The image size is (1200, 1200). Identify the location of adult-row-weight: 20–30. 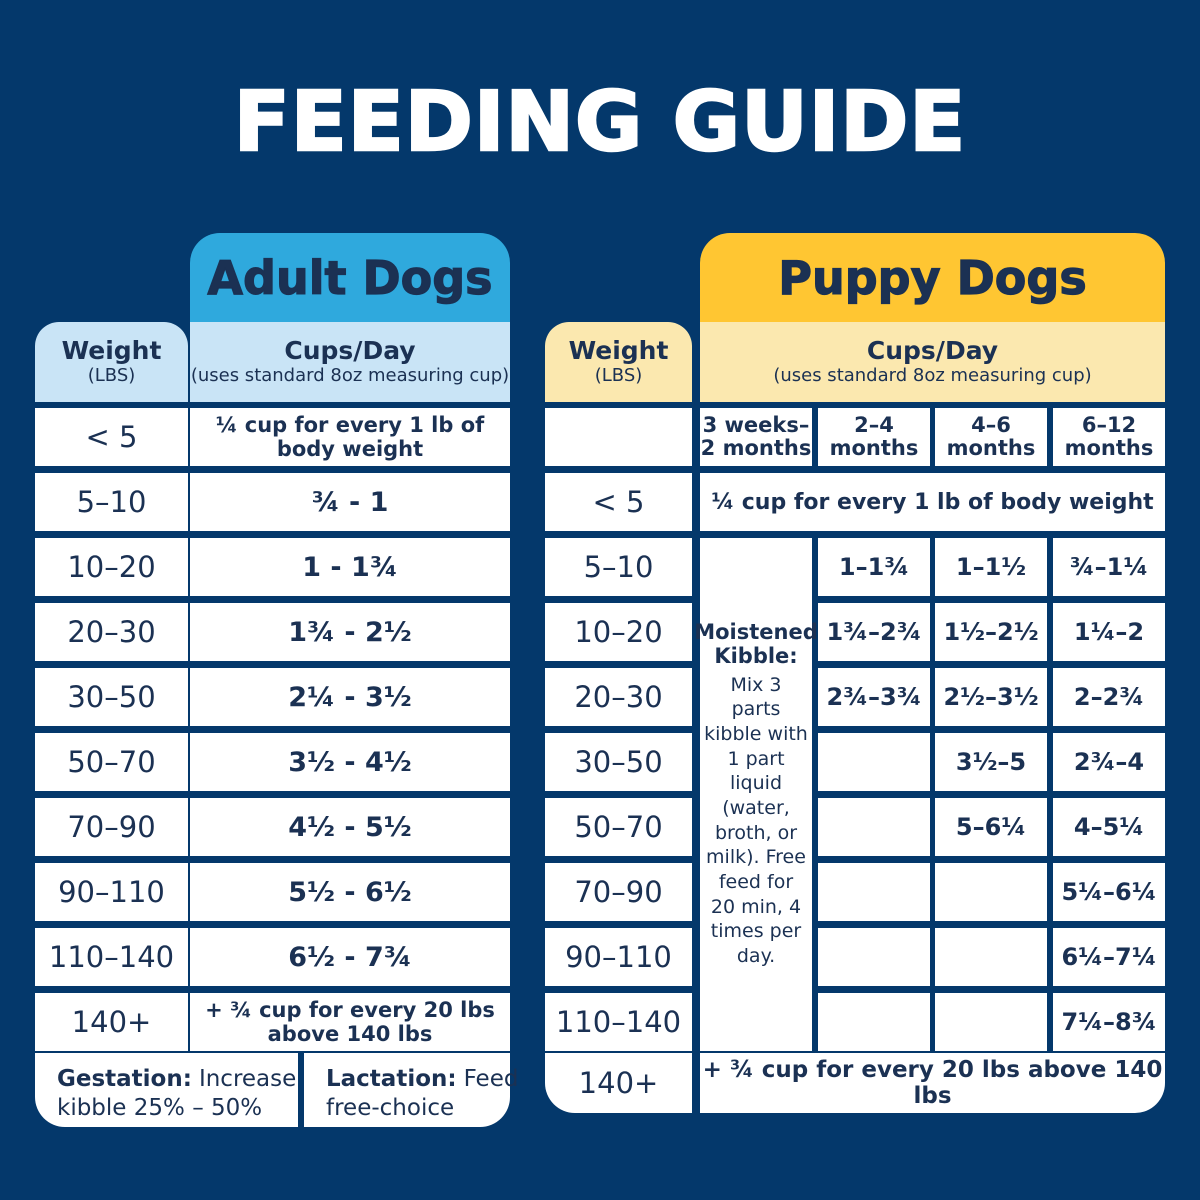
(111, 632).